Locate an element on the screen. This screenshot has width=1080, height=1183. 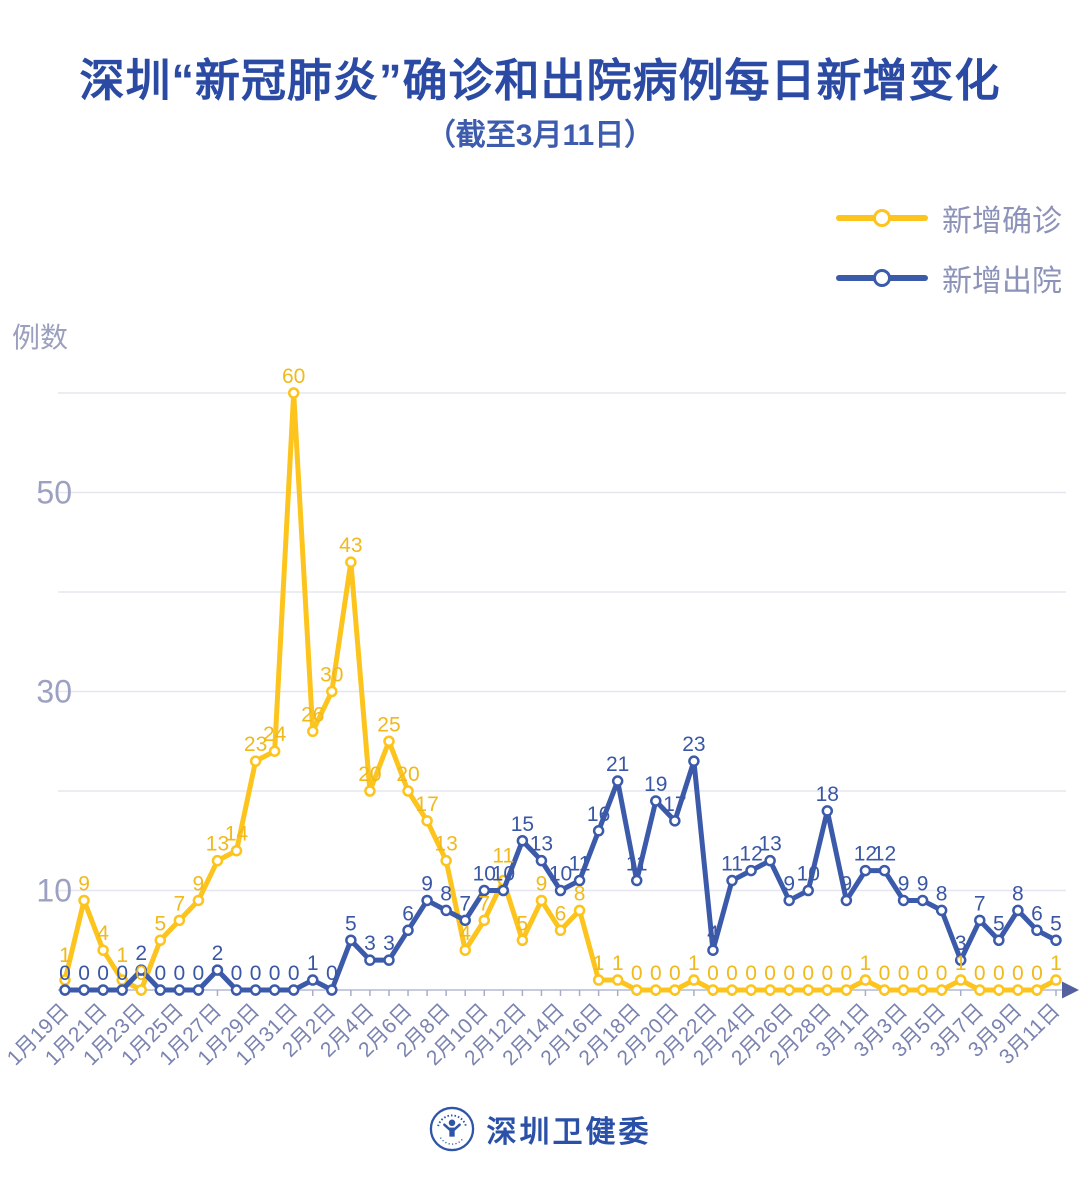
x-axis-date-label: 2月12日 is located at coordinates (495, 1034).